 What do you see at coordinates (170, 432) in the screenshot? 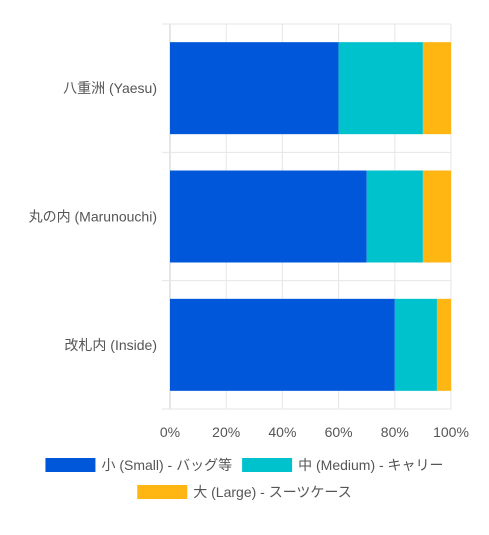
I see `x-tick-label: 0%` at bounding box center [170, 432].